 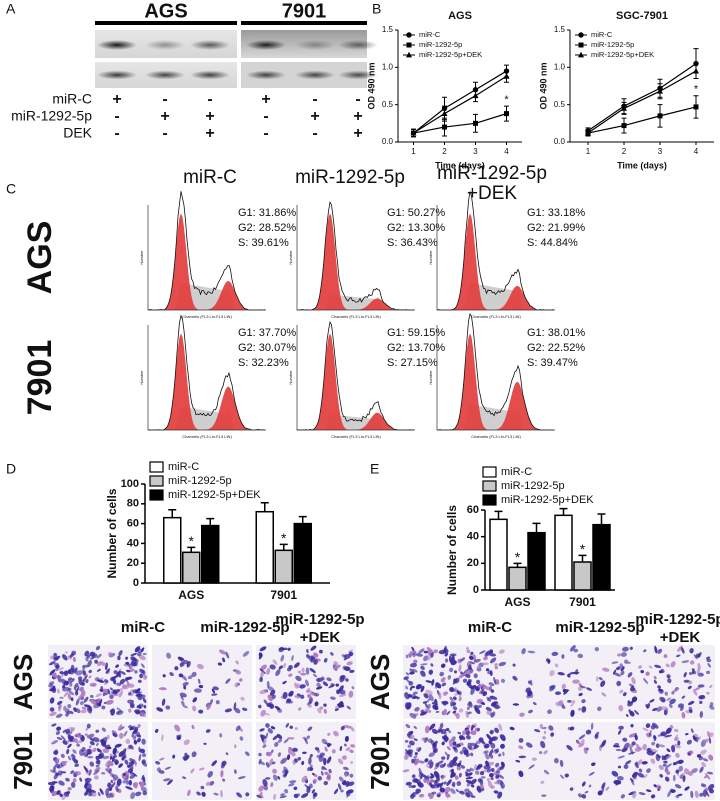 I want to click on micrograph, so click(x=559, y=761).